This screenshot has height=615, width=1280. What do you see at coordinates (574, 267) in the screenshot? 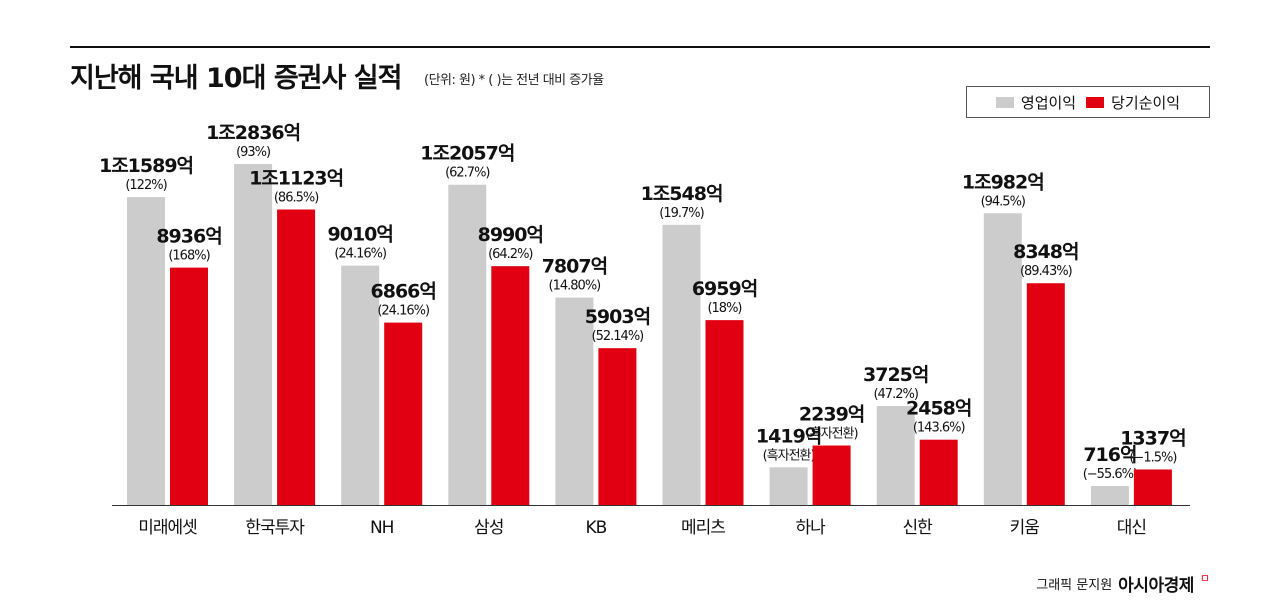
I see `value-label-operating: 7807억` at bounding box center [574, 267].